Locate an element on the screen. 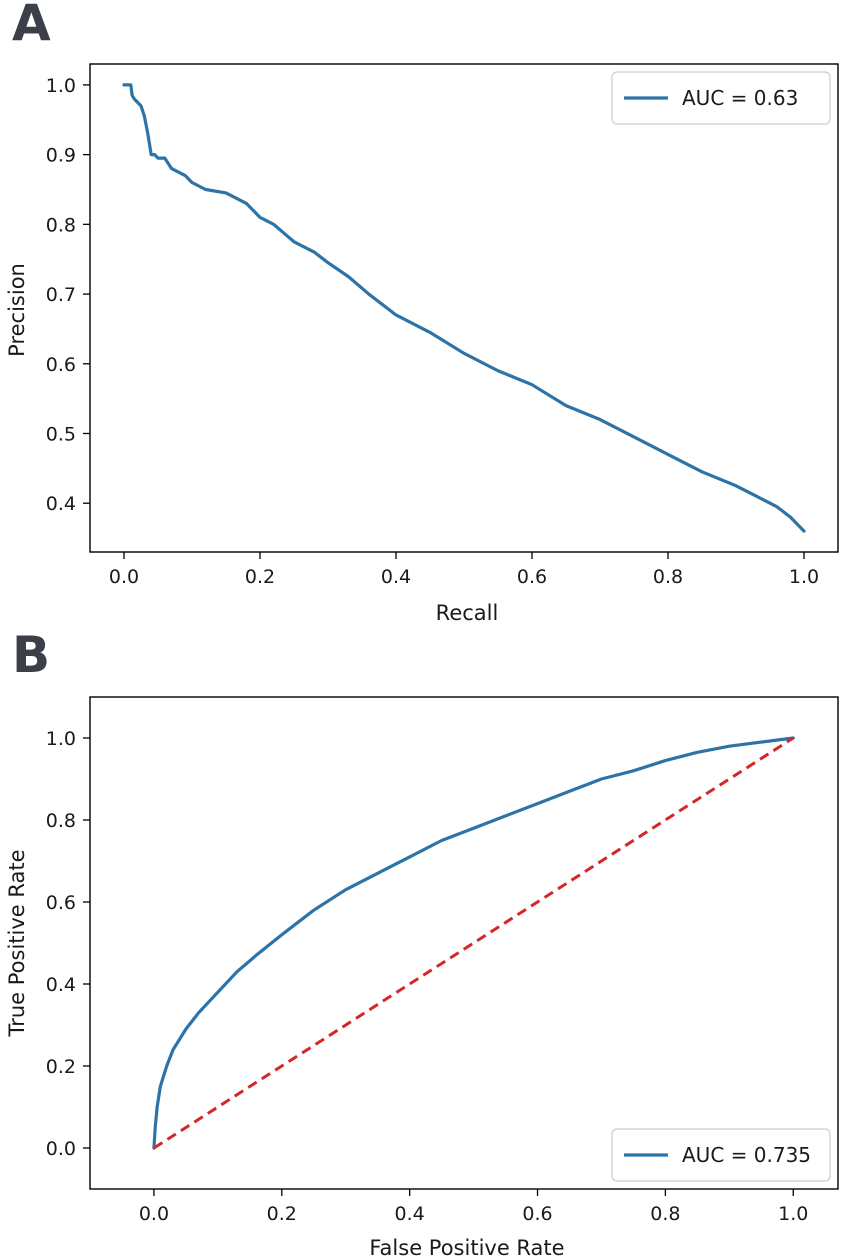  legend-label: AUC = 0.63 is located at coordinates (740, 98).